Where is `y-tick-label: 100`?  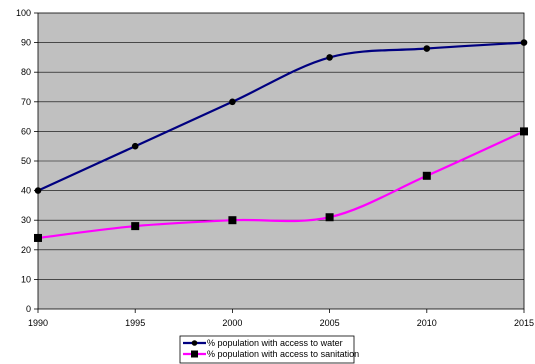
y-tick-label: 100 is located at coordinates (23, 13).